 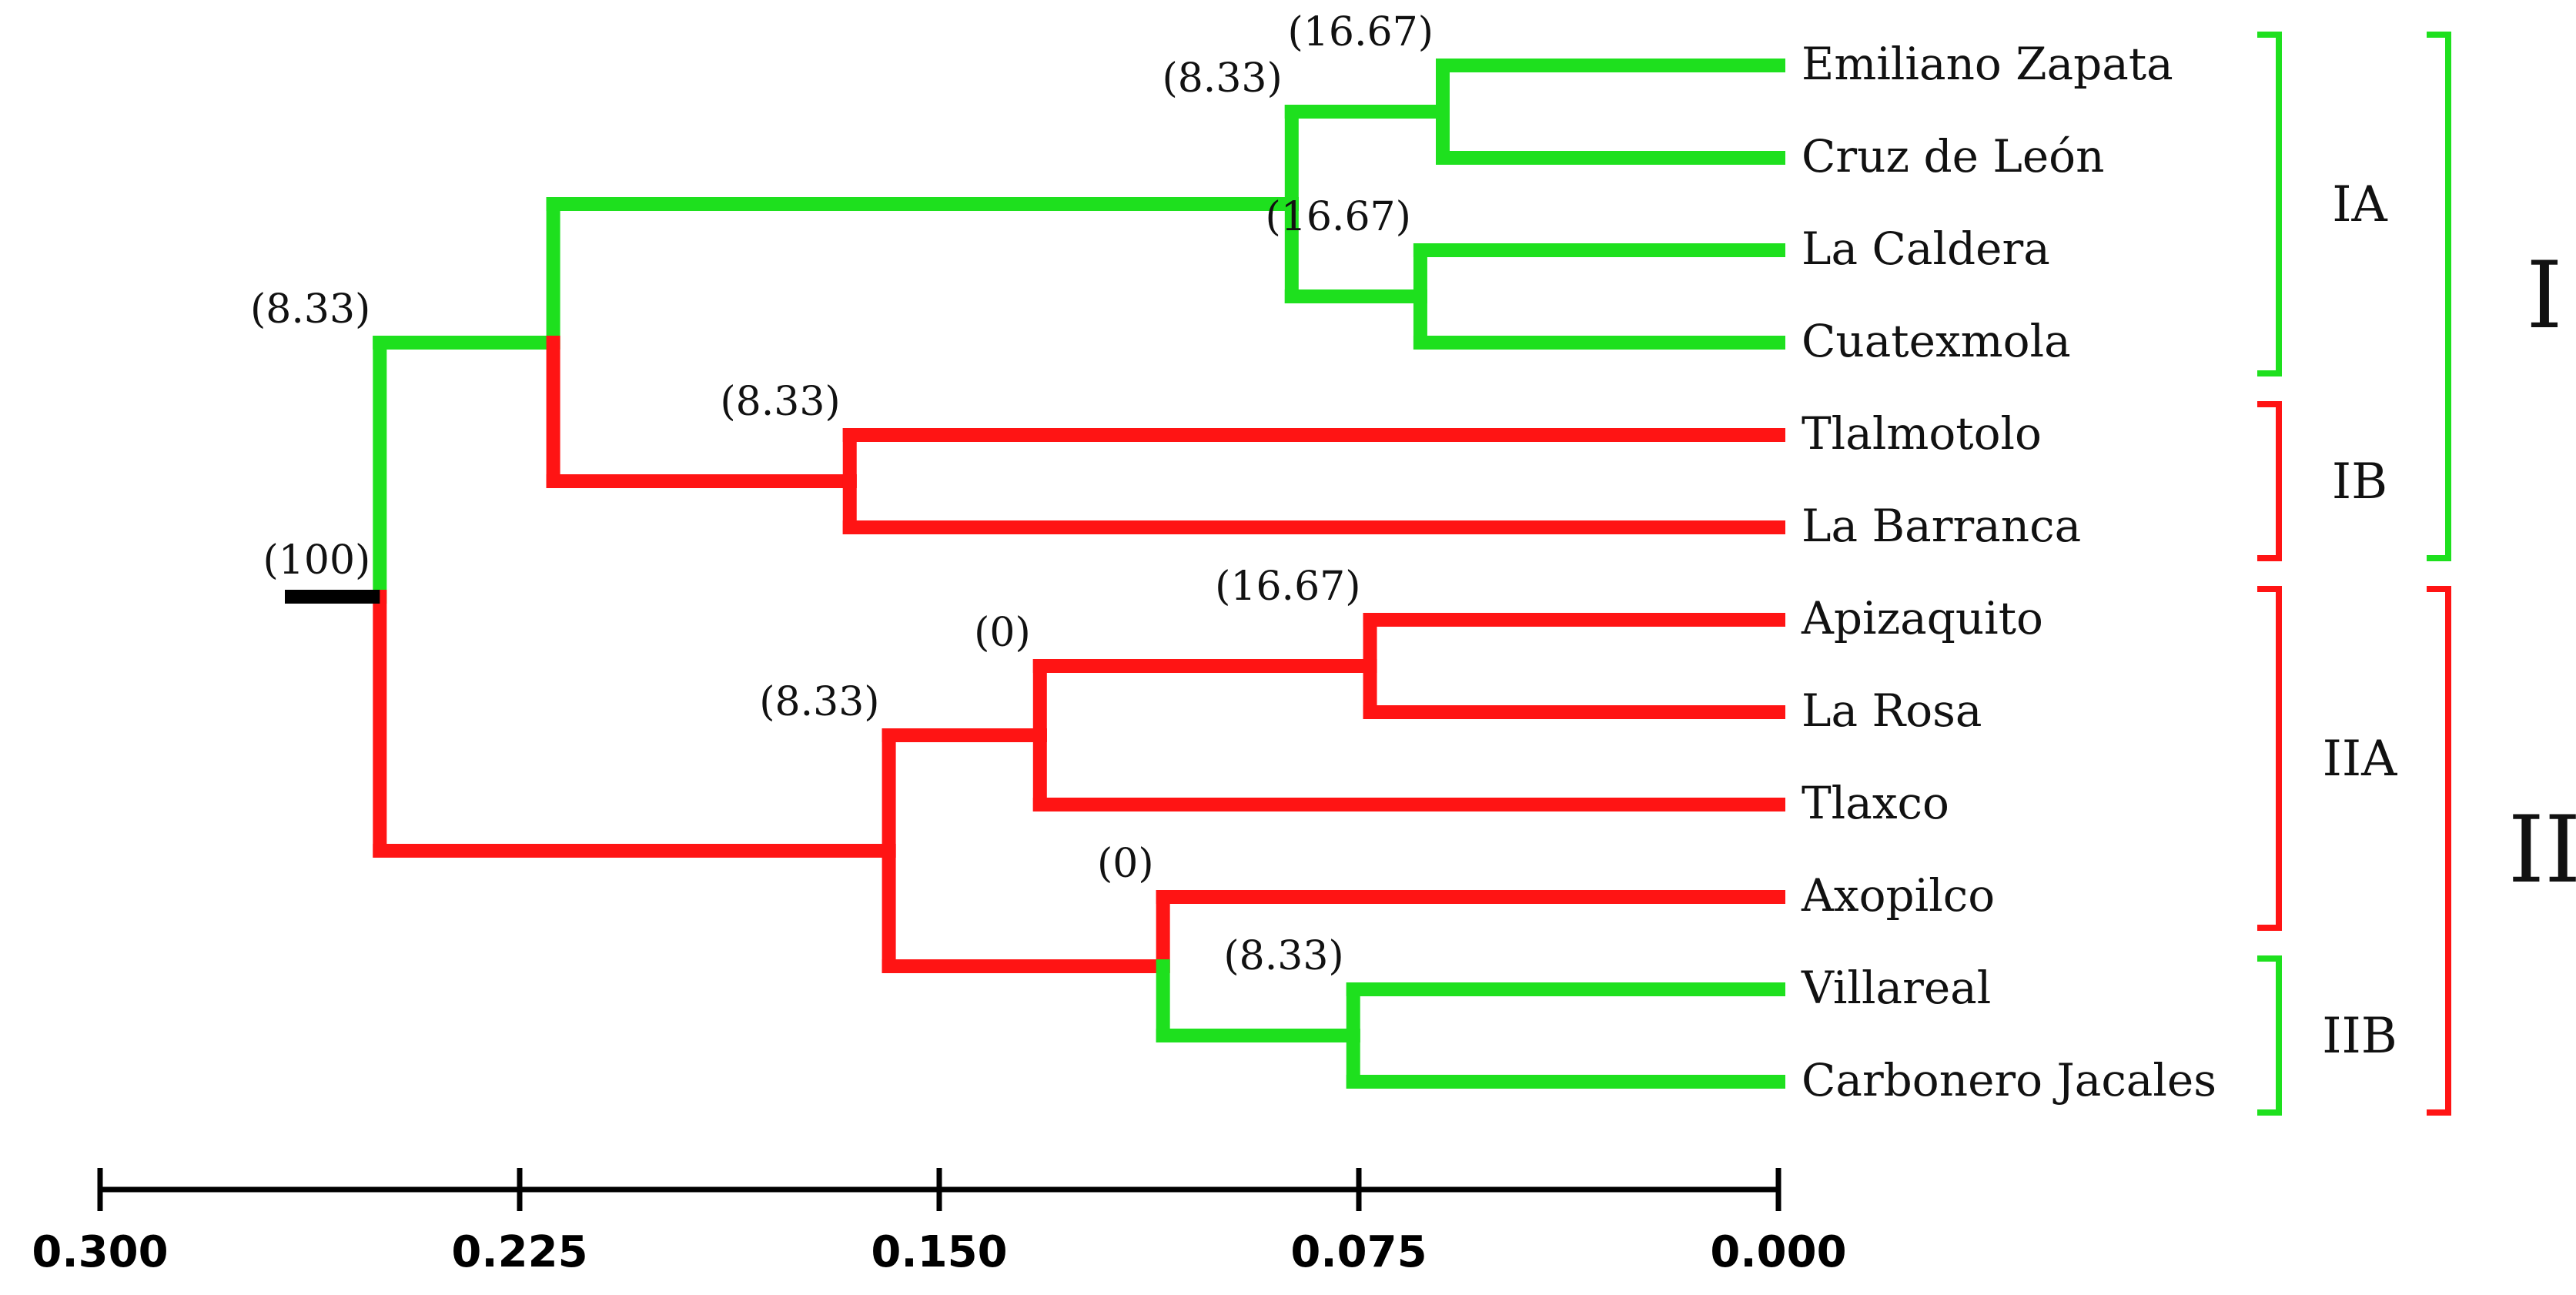 What do you see at coordinates (1987, 64) in the screenshot?
I see `leaf-label: Emiliano Zapata` at bounding box center [1987, 64].